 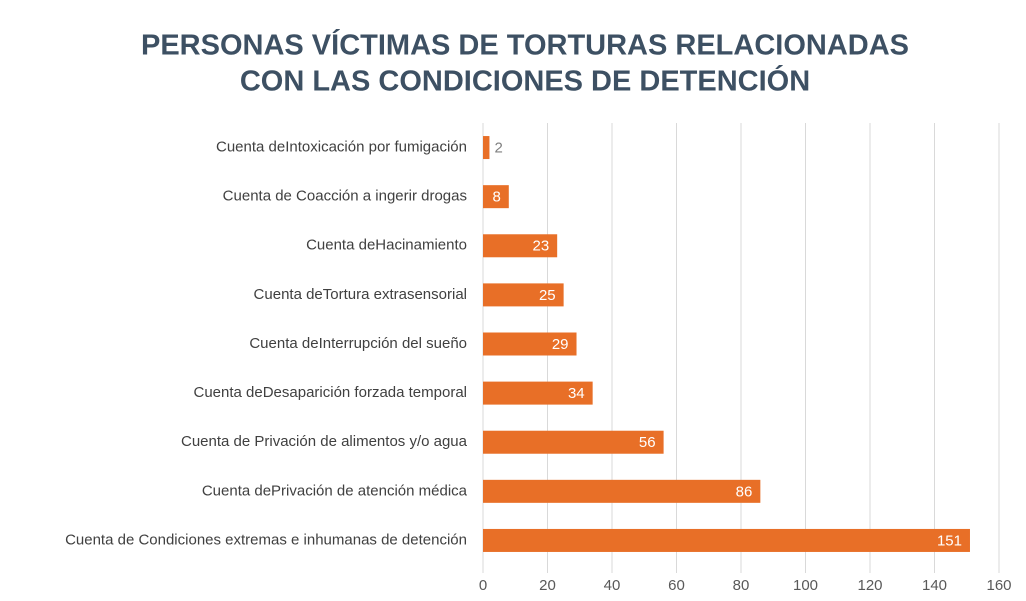 What do you see at coordinates (331, 392) in the screenshot?
I see `y-tick-label: Cuenta deDesaparición forzada temporal` at bounding box center [331, 392].